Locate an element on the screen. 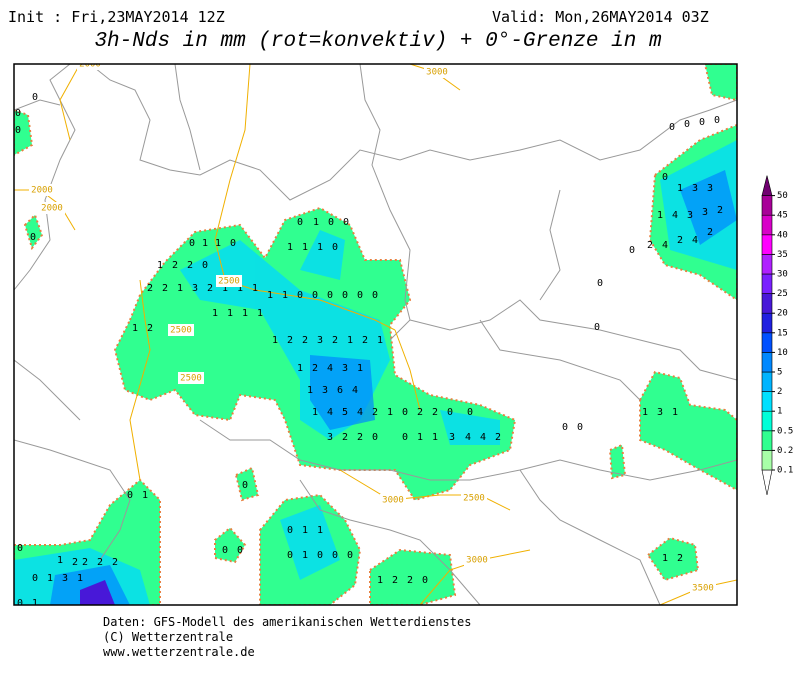 The width and height of the screenshot is (799, 675). colorbar-high is located at coordinates (767, 185).